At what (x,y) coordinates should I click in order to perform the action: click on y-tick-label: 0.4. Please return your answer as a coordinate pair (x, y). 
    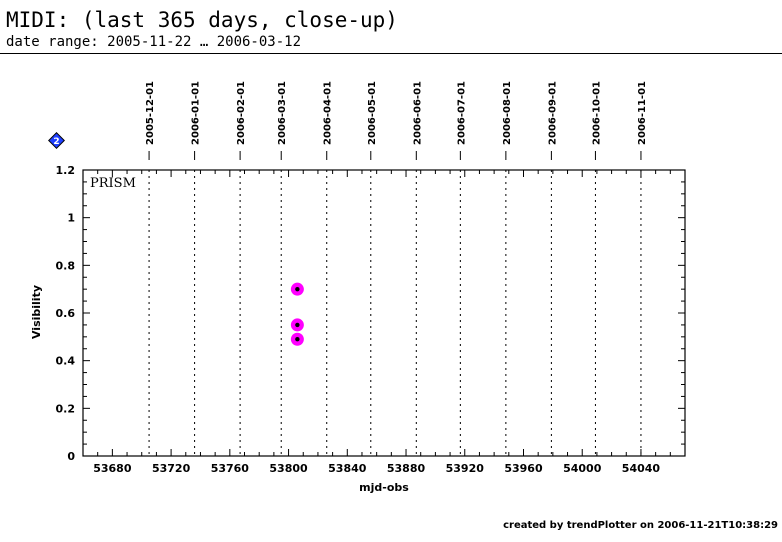
    Looking at the image, I should click on (66, 361).